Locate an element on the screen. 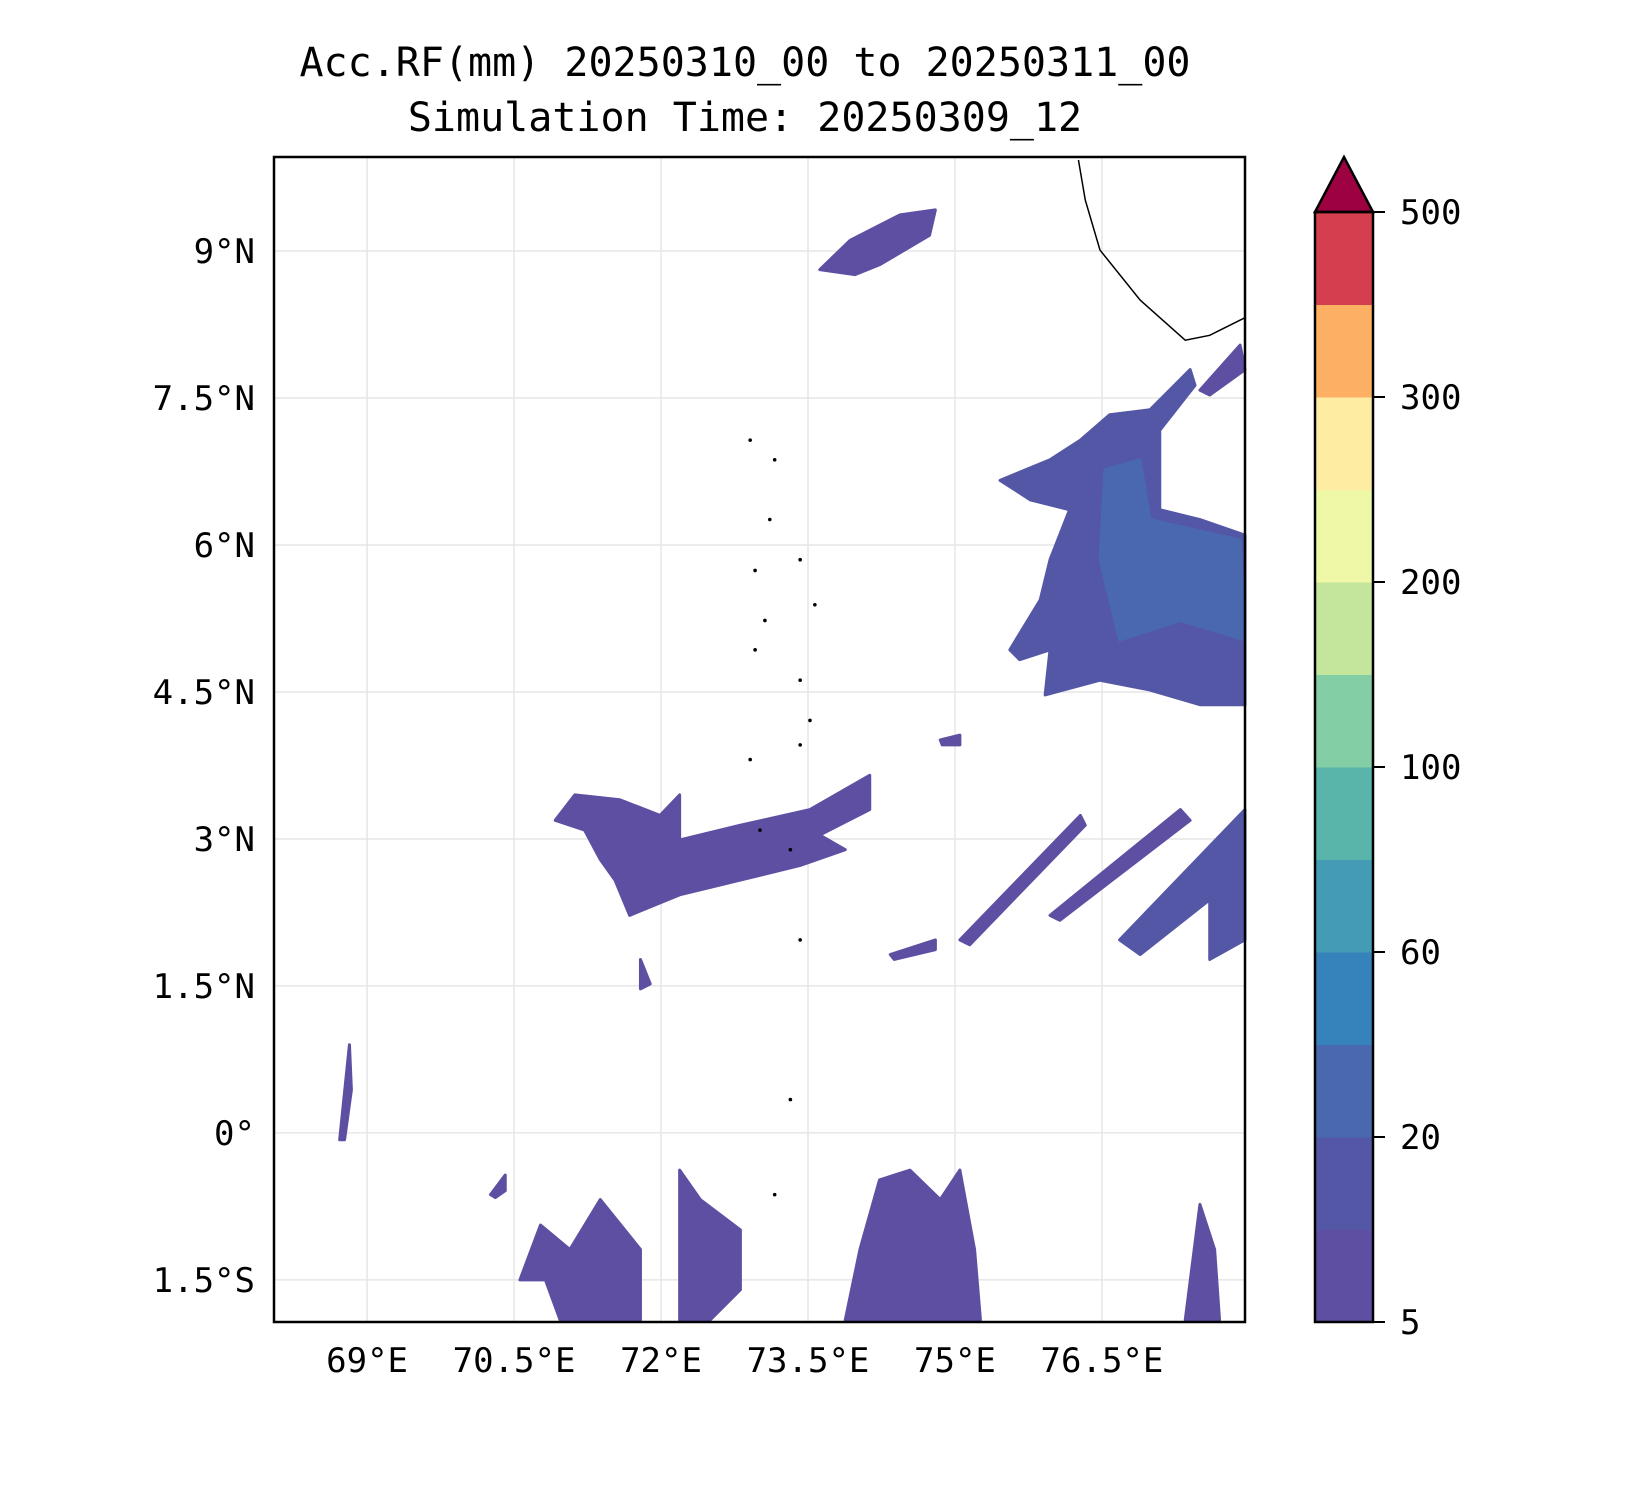 Image resolution: width=1650 pixels, height=1500 pixels. y-tick-label: 7.5°N is located at coordinates (204, 399).